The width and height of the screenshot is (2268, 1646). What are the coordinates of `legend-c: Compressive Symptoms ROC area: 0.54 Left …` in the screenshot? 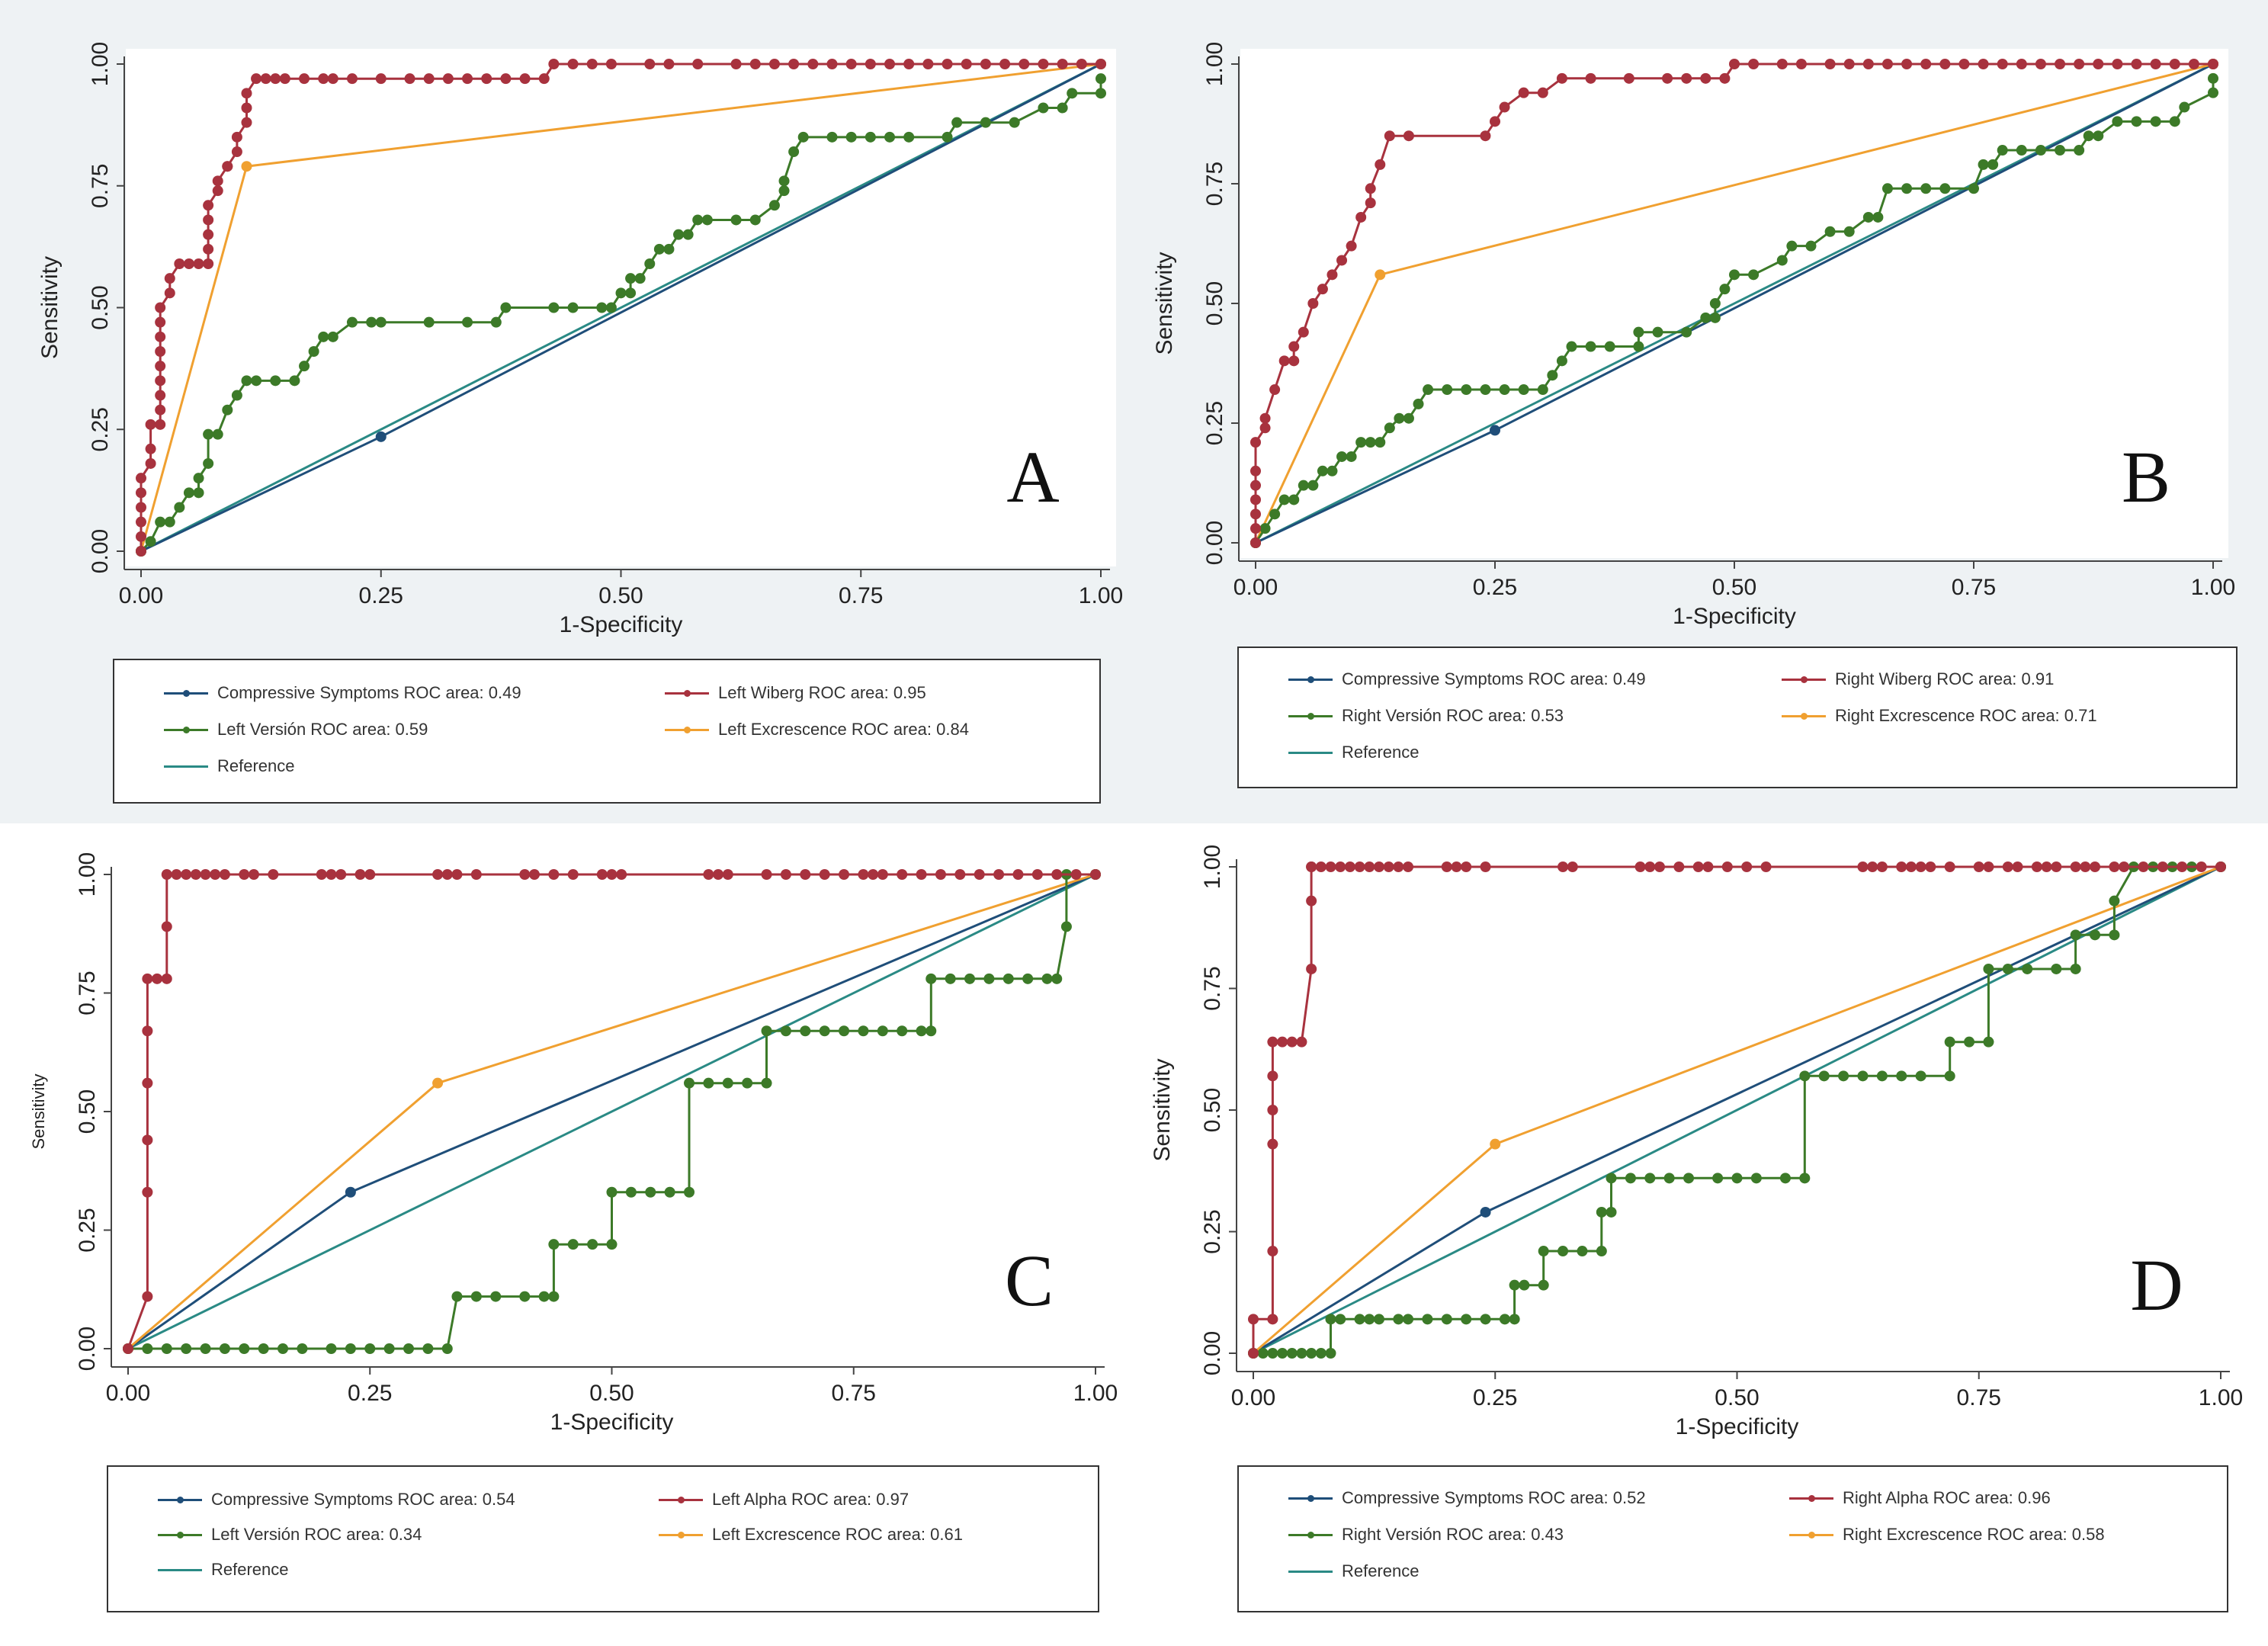 It's located at (603, 1538).